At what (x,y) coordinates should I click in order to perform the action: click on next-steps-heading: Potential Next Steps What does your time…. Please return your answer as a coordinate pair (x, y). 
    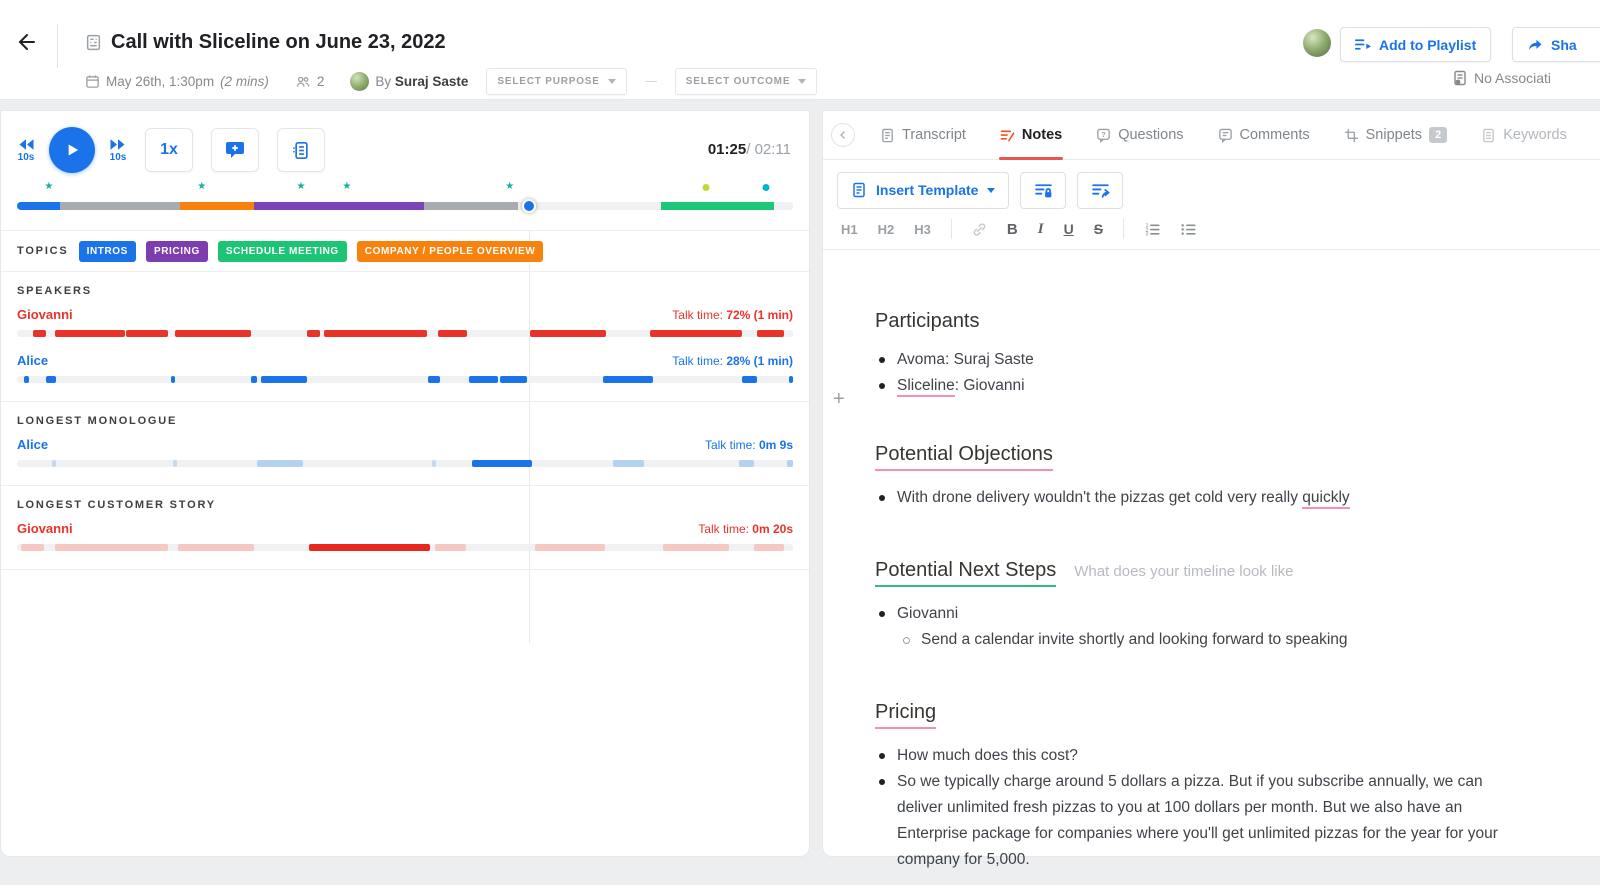
    Looking at the image, I should click on (1213, 573).